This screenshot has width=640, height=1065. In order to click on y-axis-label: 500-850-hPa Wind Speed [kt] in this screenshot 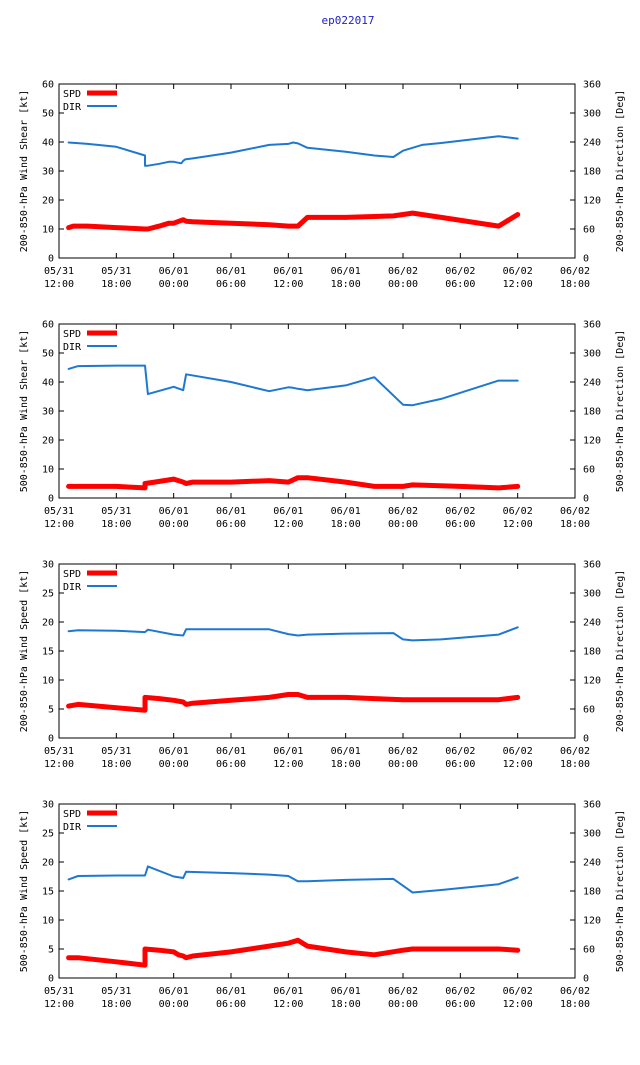, I will do `click(24, 891)`.